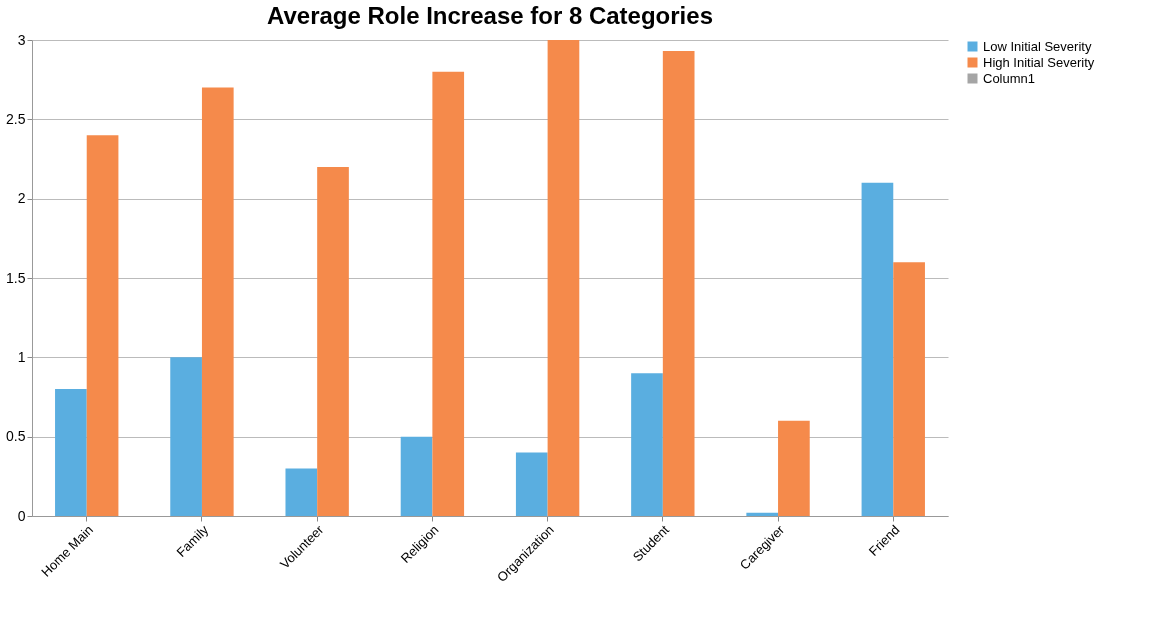 The width and height of the screenshot is (1163, 619). Describe the element at coordinates (1039, 62) in the screenshot. I see `legend-label: High Initial Severity` at that location.